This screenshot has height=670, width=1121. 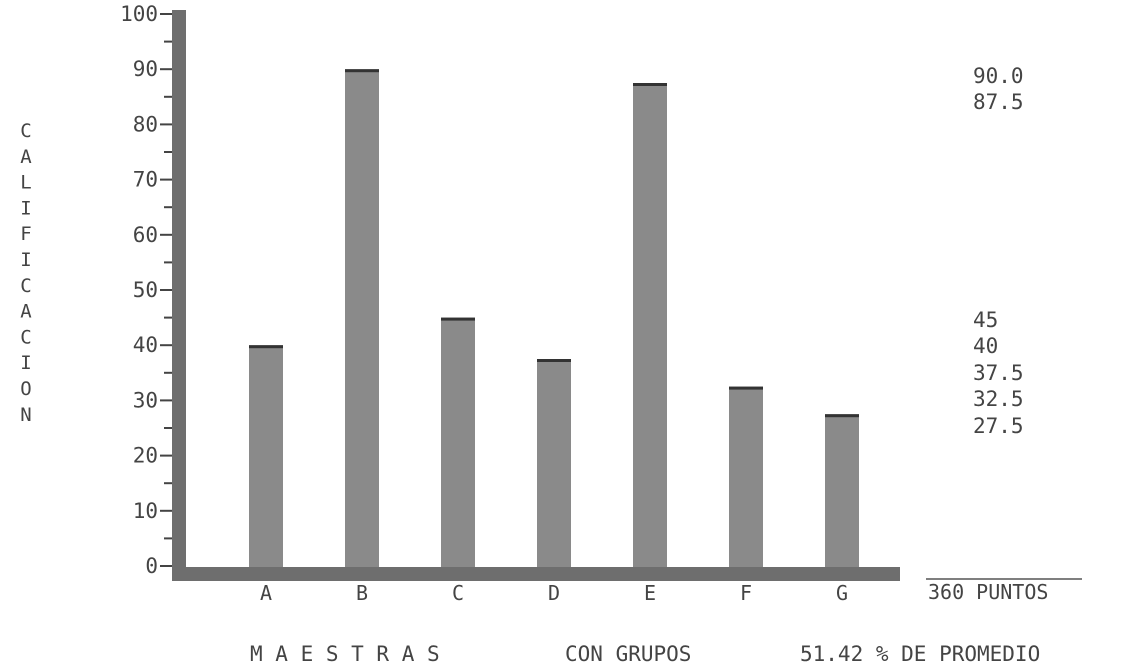 What do you see at coordinates (554, 463) in the screenshot?
I see `bar-D` at bounding box center [554, 463].